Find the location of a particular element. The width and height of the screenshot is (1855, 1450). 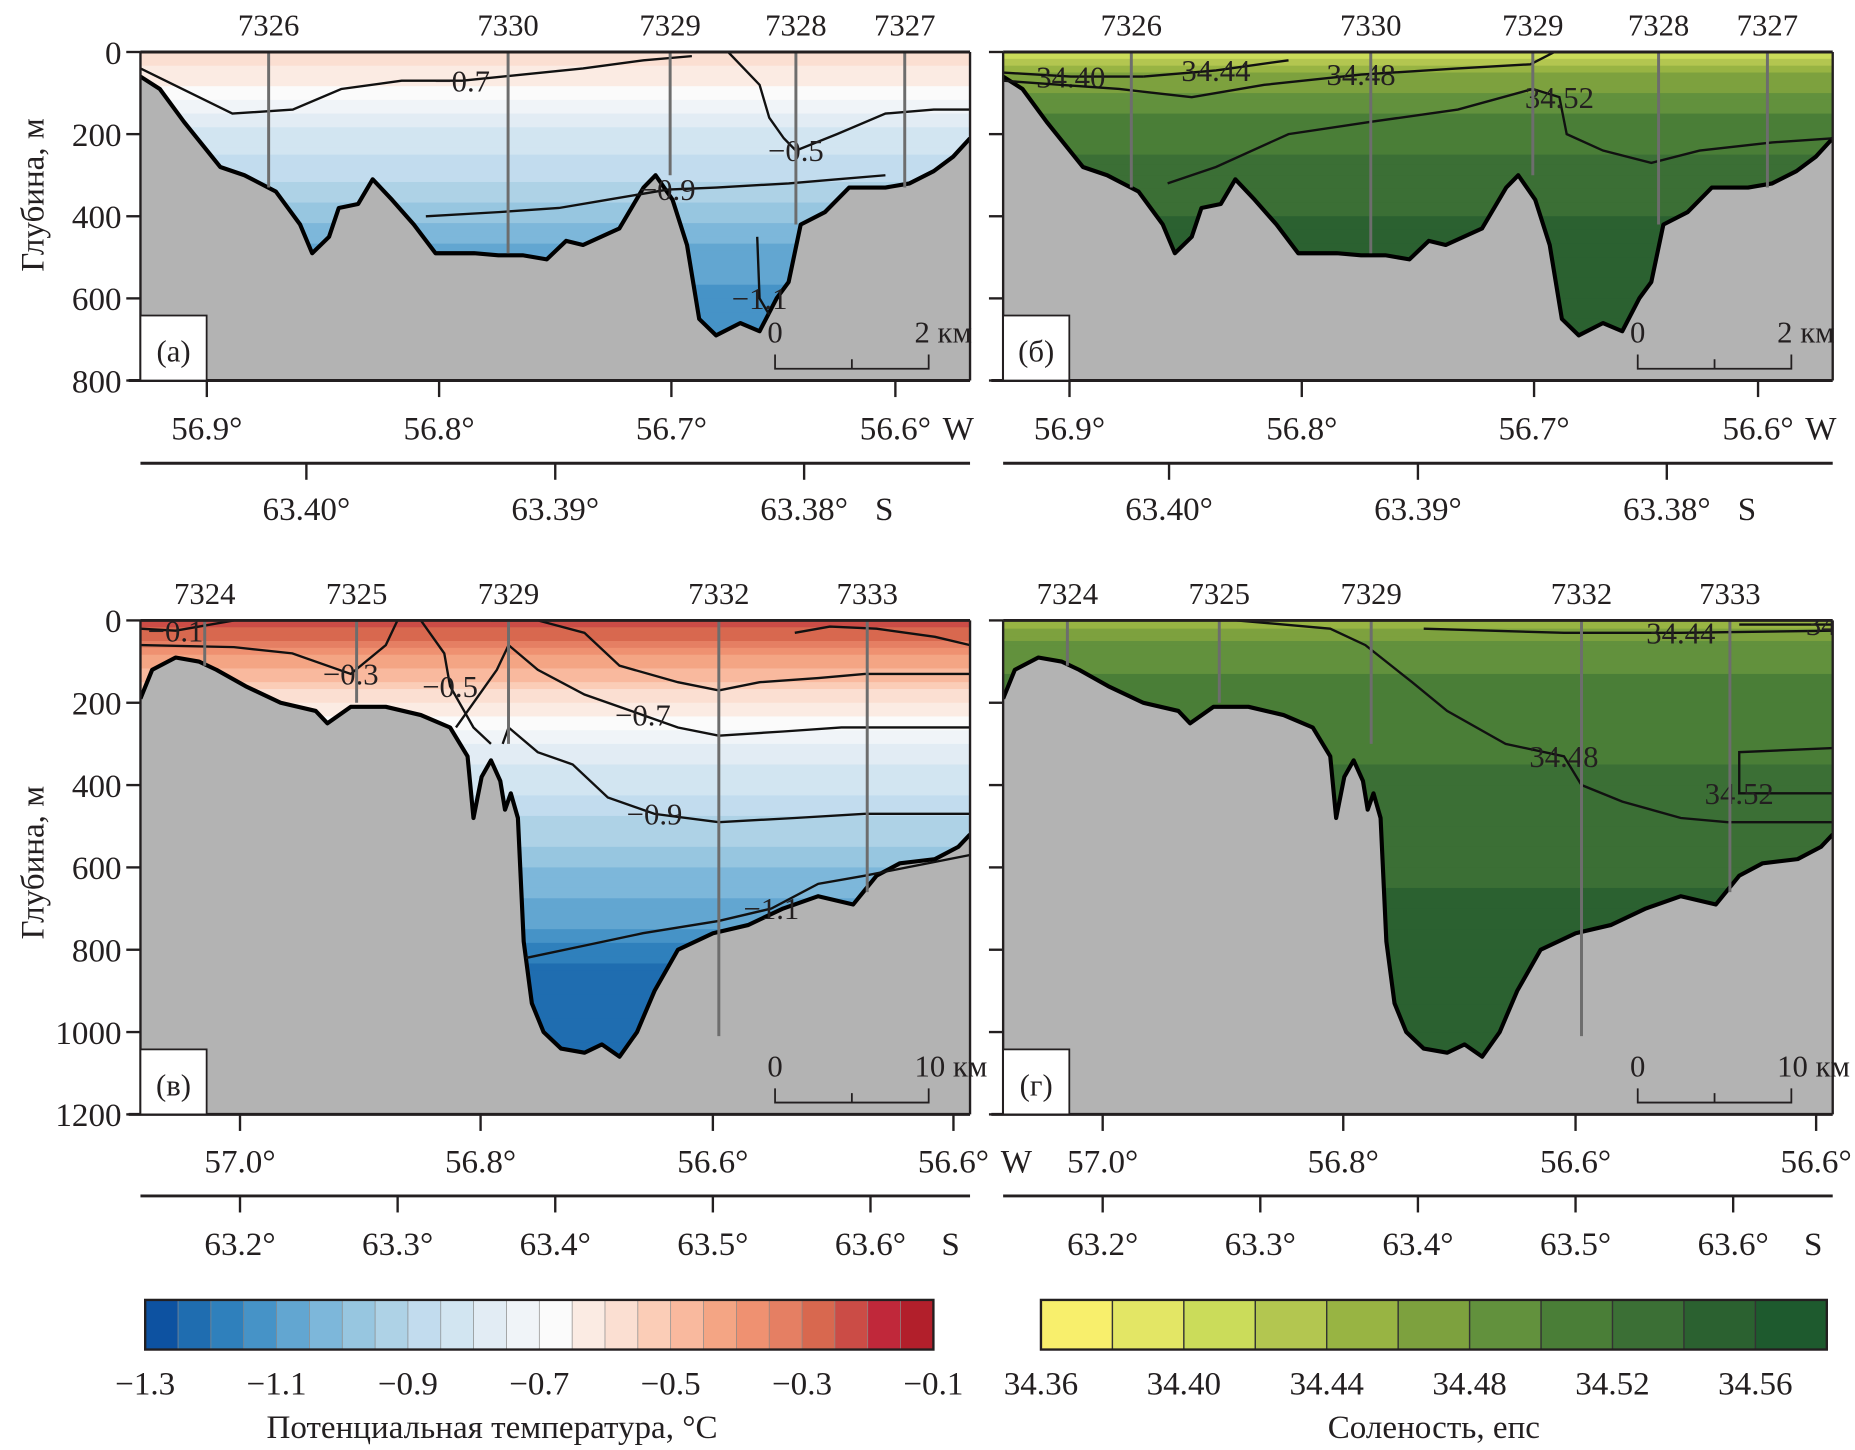

lat-unit: S is located at coordinates (1813, 1245).